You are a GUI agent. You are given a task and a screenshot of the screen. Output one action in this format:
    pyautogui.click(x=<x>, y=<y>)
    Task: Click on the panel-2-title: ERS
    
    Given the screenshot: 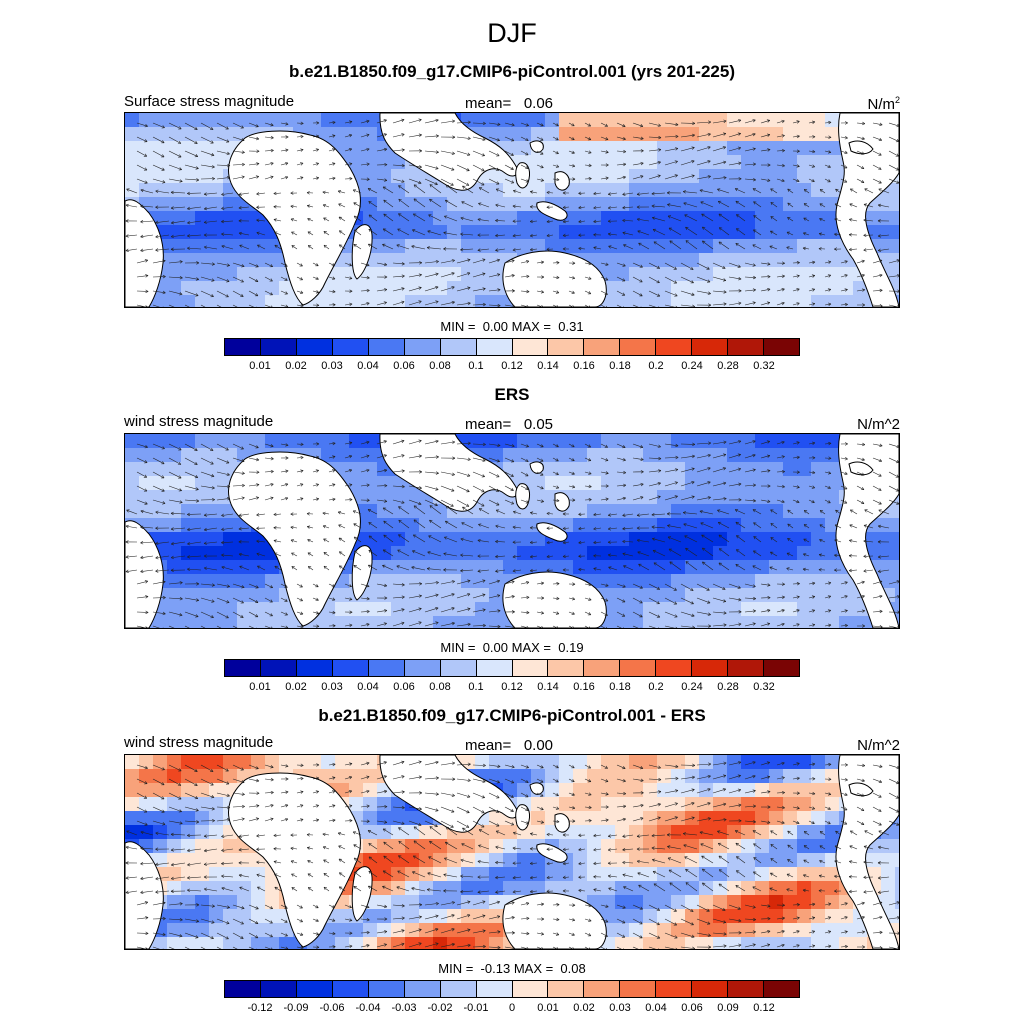 What is the action you would take?
    pyautogui.click(x=512, y=394)
    